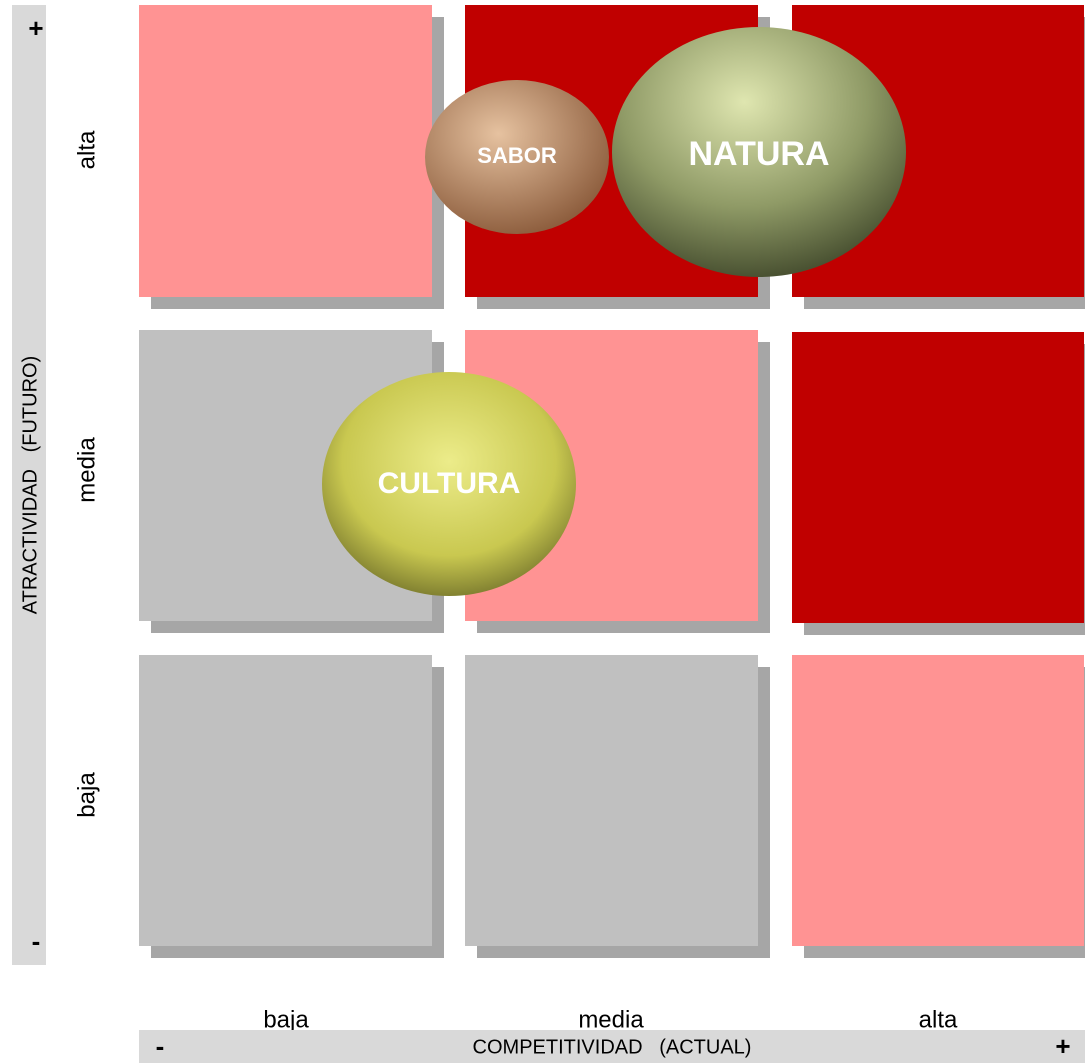  I want to click on y-level: baja, so click(86, 795).